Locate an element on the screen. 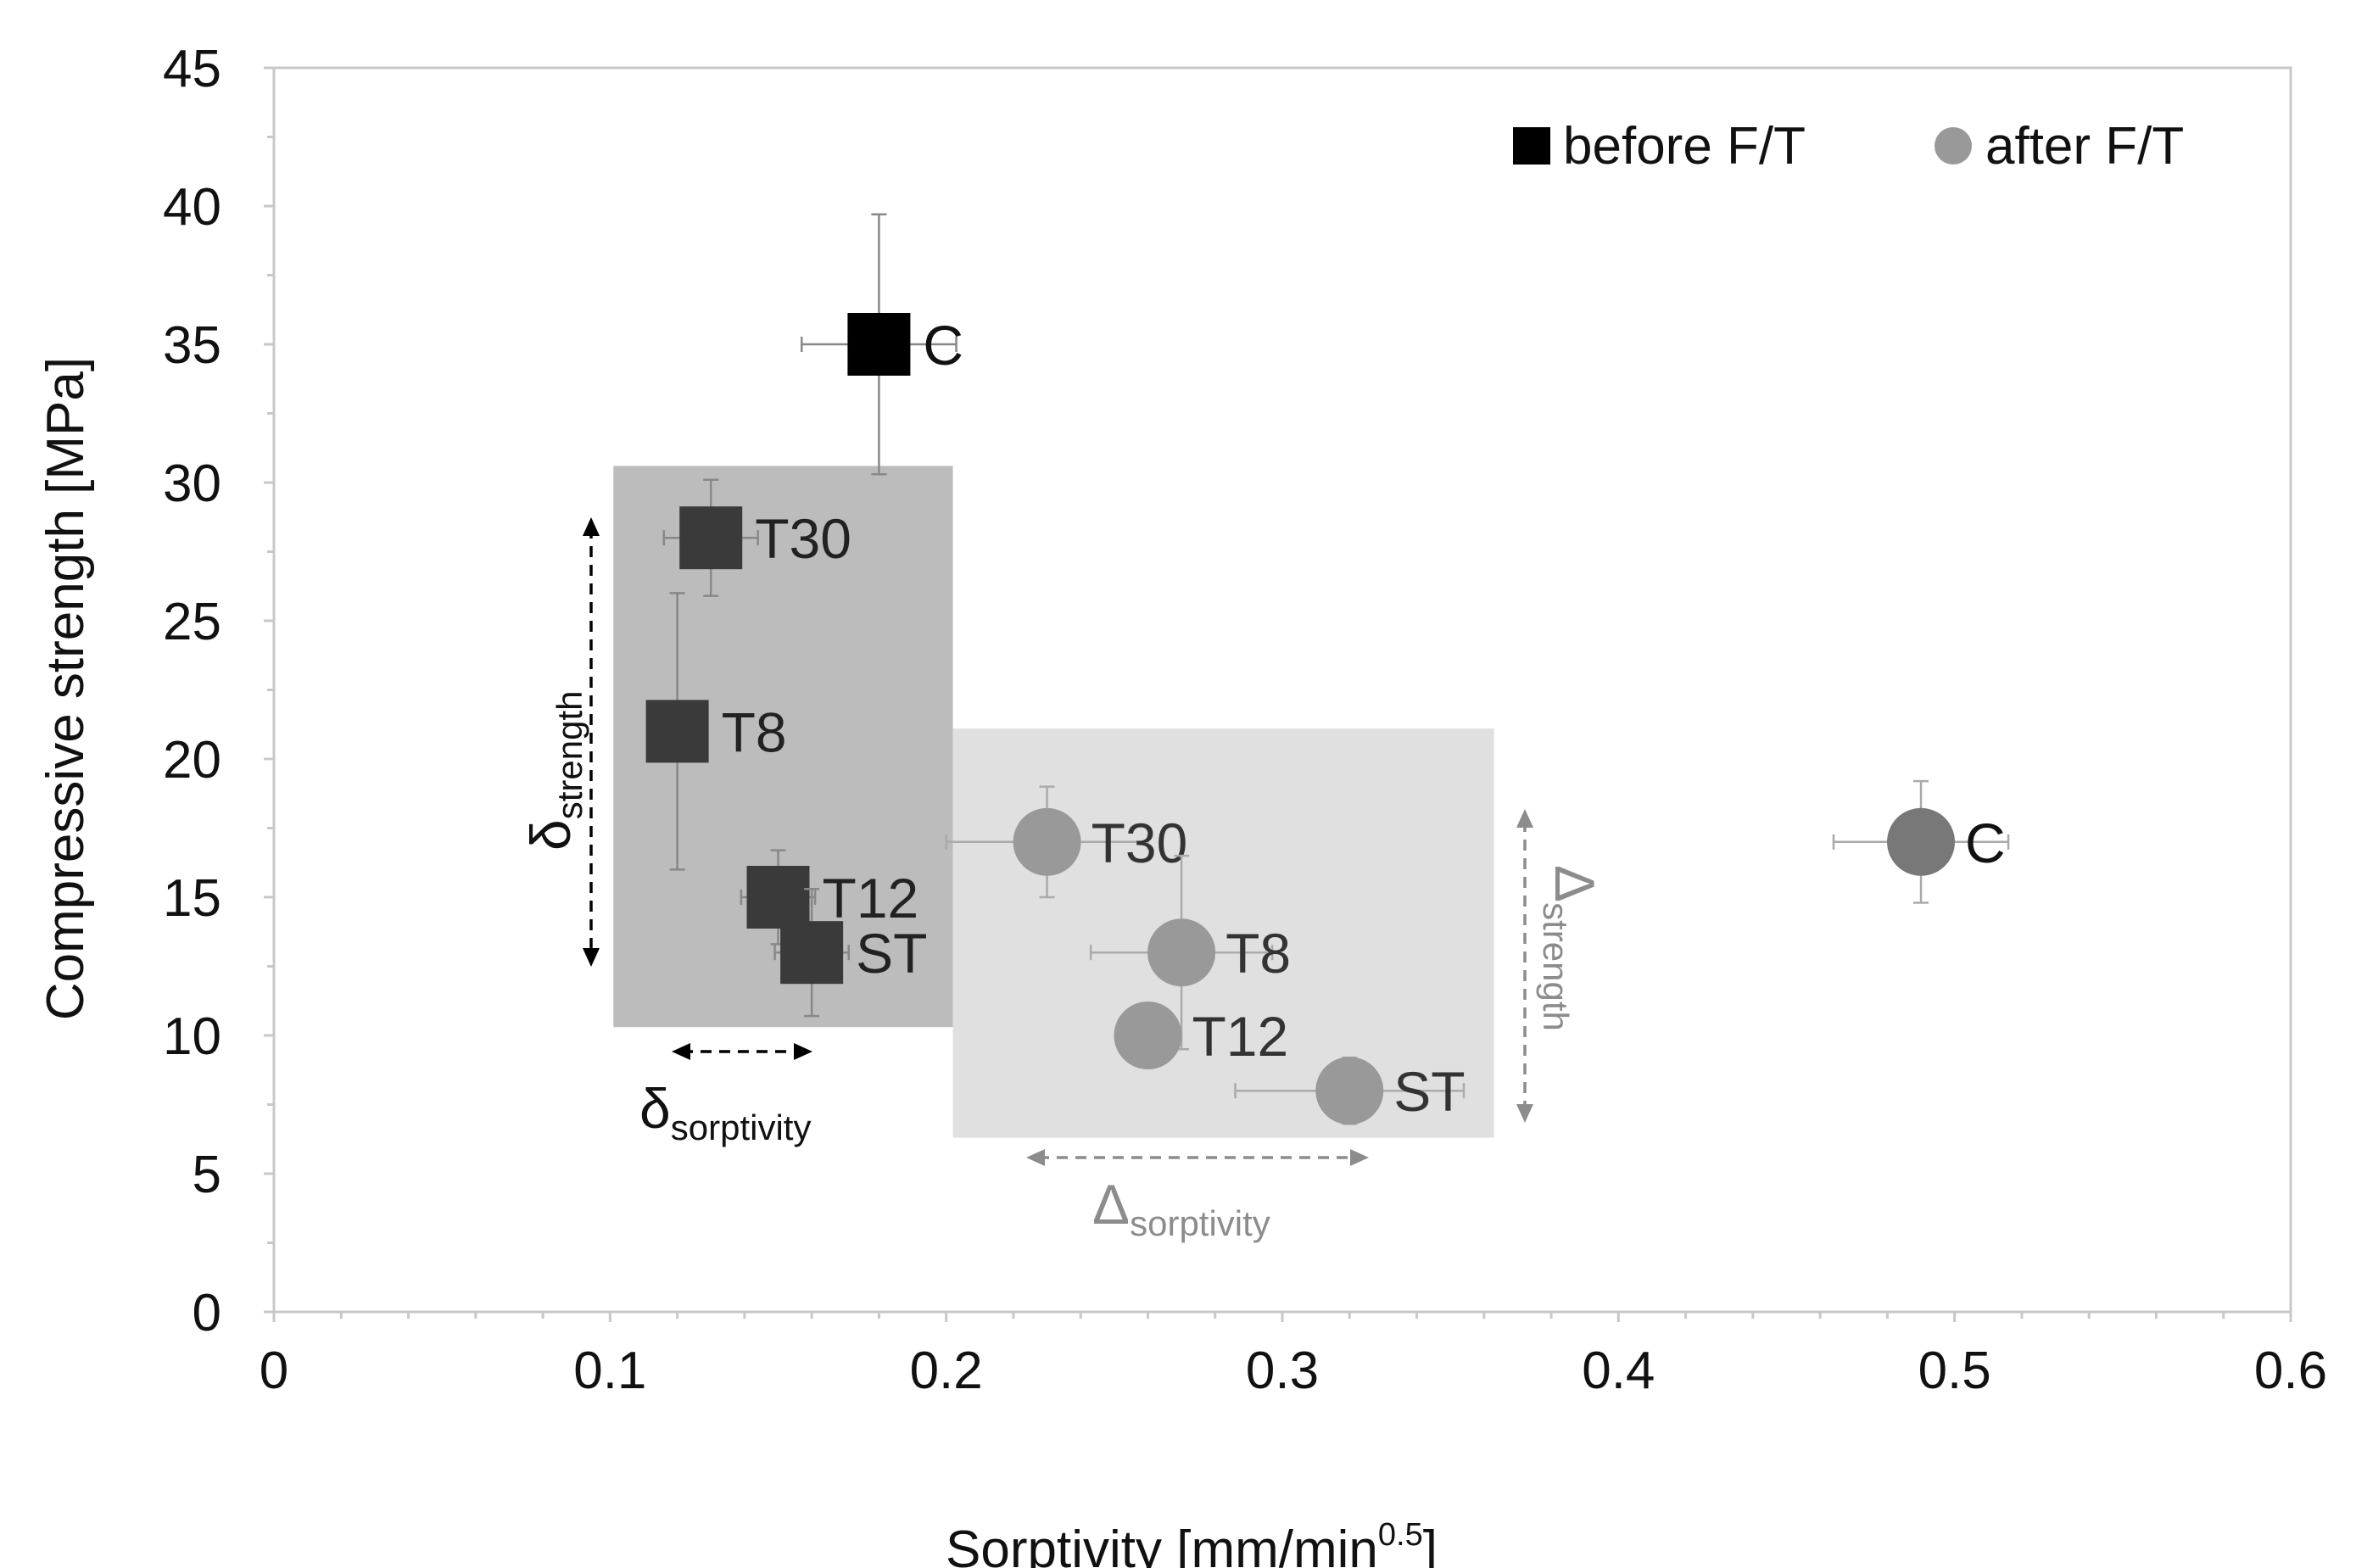 Image resolution: width=2356 pixels, height=1568 pixels. delta-strength-after-label: Δstrength is located at coordinates (1571, 948).